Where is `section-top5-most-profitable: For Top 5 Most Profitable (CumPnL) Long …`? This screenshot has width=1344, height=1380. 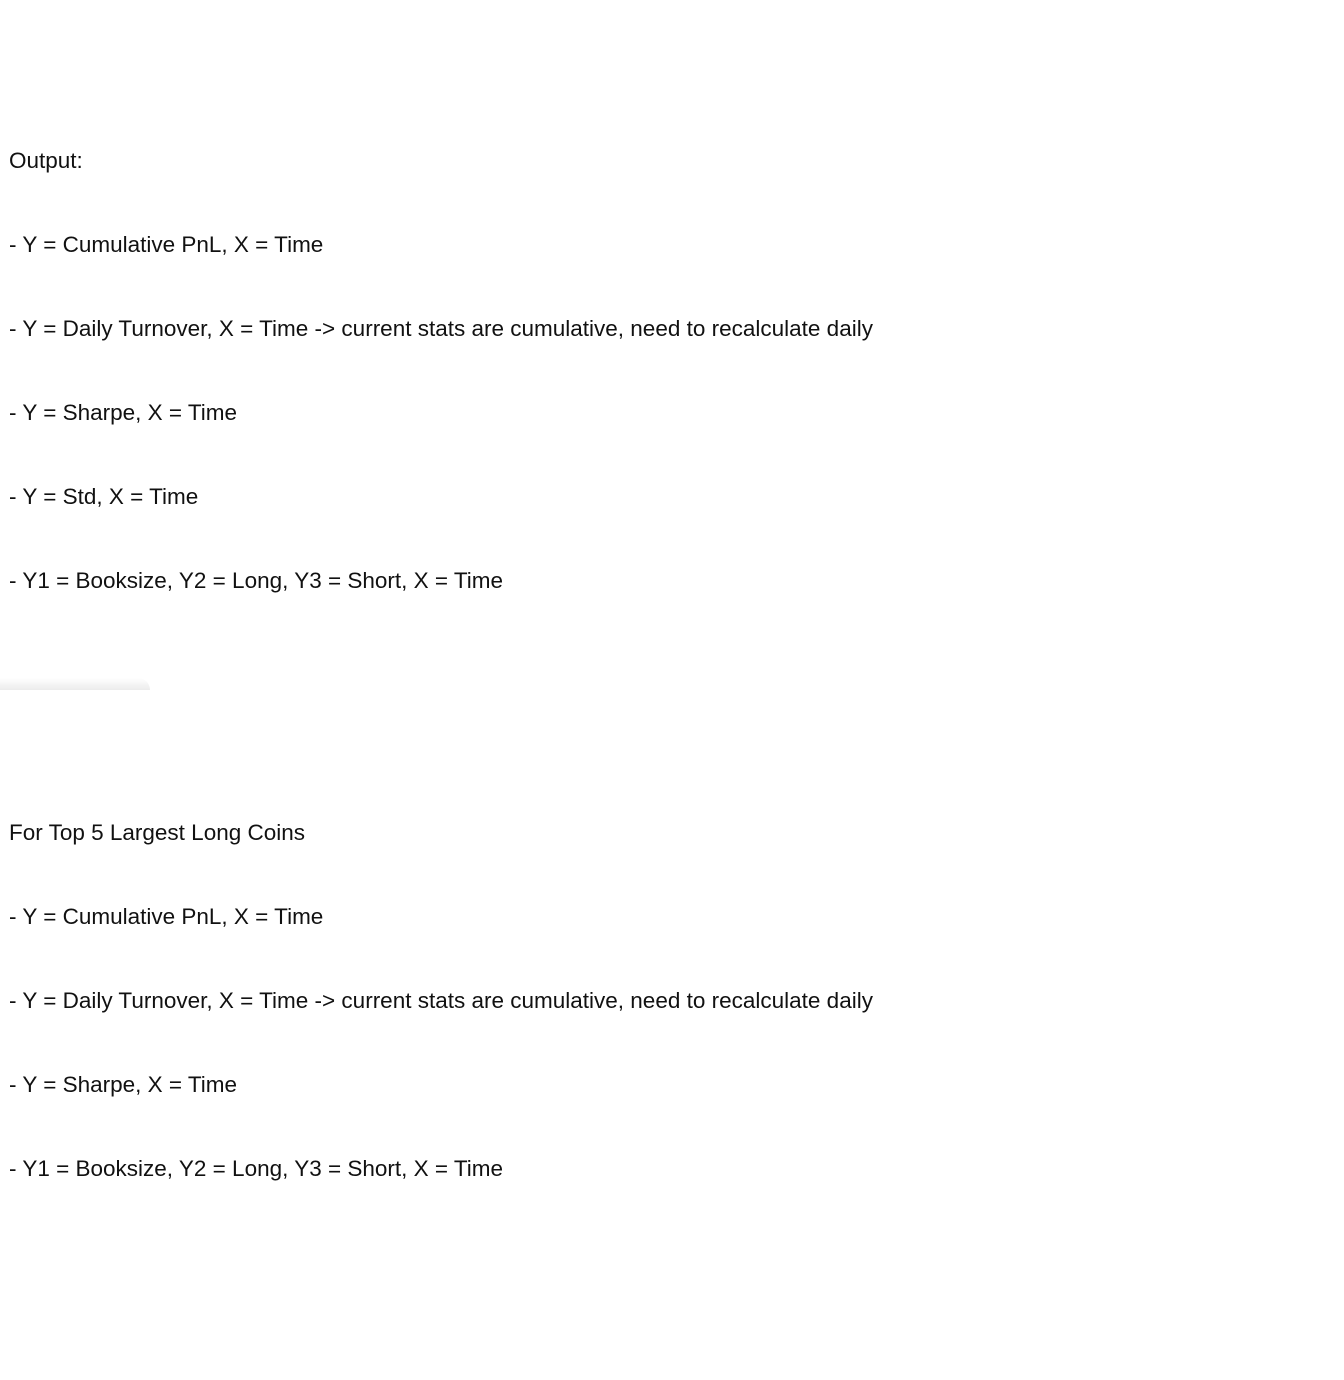
section-top5-most-profitable: For Top 5 Most Profitable (CumPnL) Long … is located at coordinates (441, 1365).